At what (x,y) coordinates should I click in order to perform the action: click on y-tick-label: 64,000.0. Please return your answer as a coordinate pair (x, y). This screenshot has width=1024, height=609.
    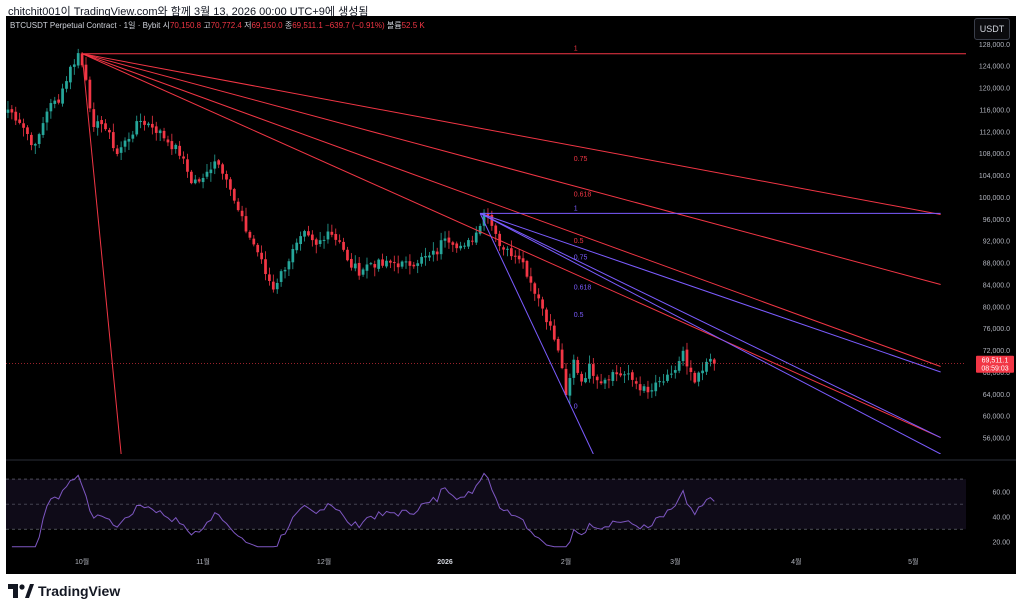
    Looking at the image, I should click on (996, 395).